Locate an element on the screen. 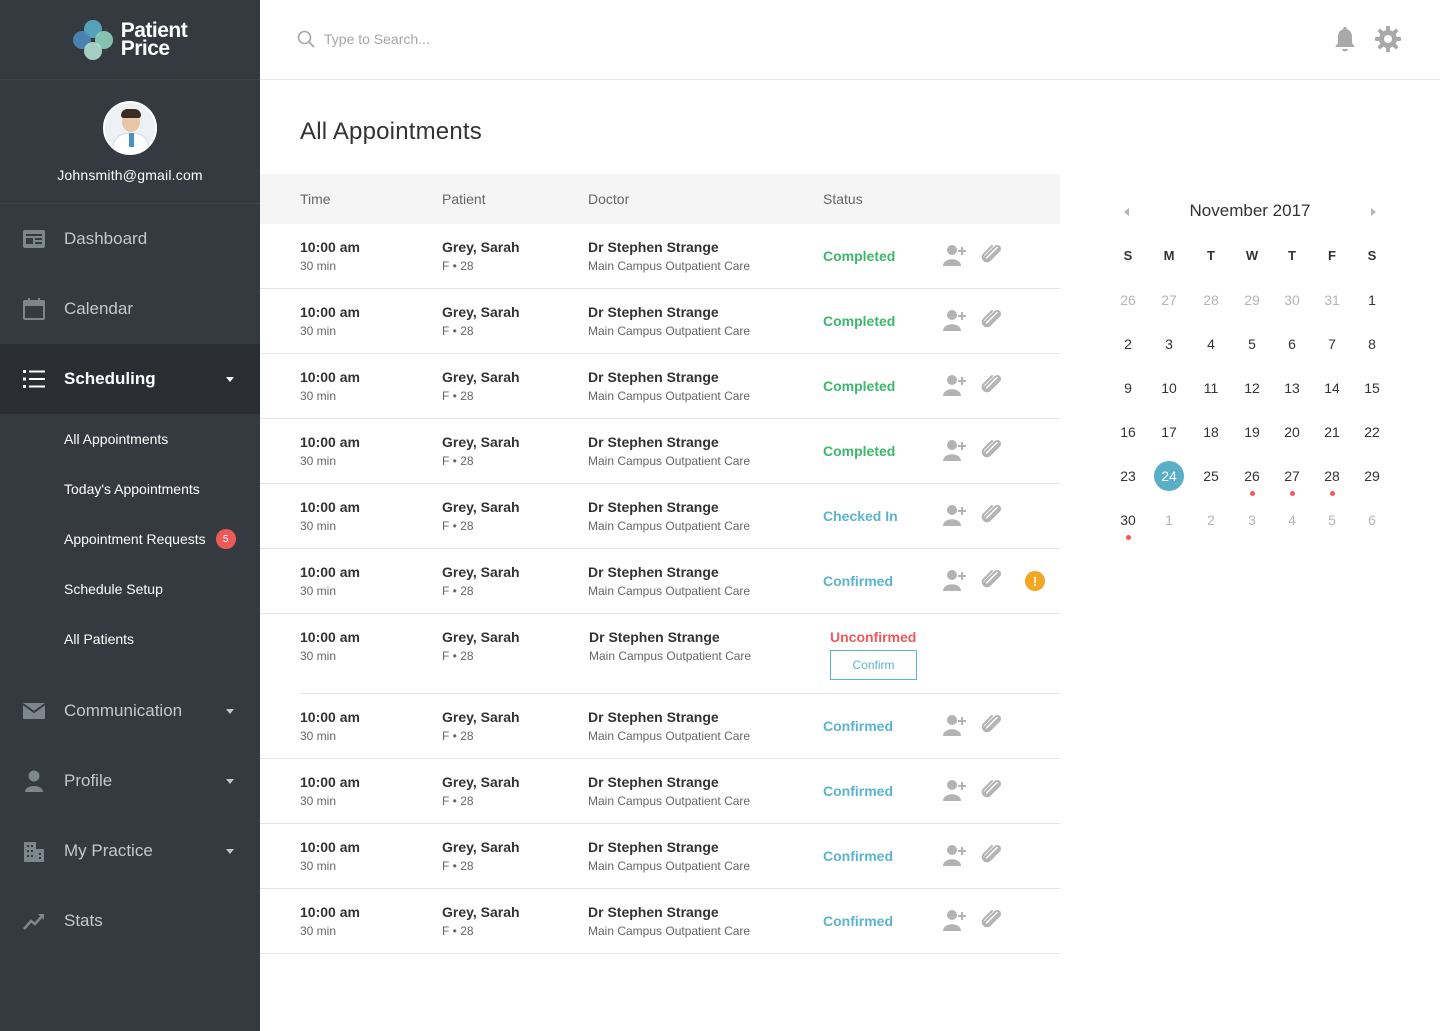 This screenshot has width=1440, height=1031. sidebar-item-profile: Profile is located at coordinates (130, 781).